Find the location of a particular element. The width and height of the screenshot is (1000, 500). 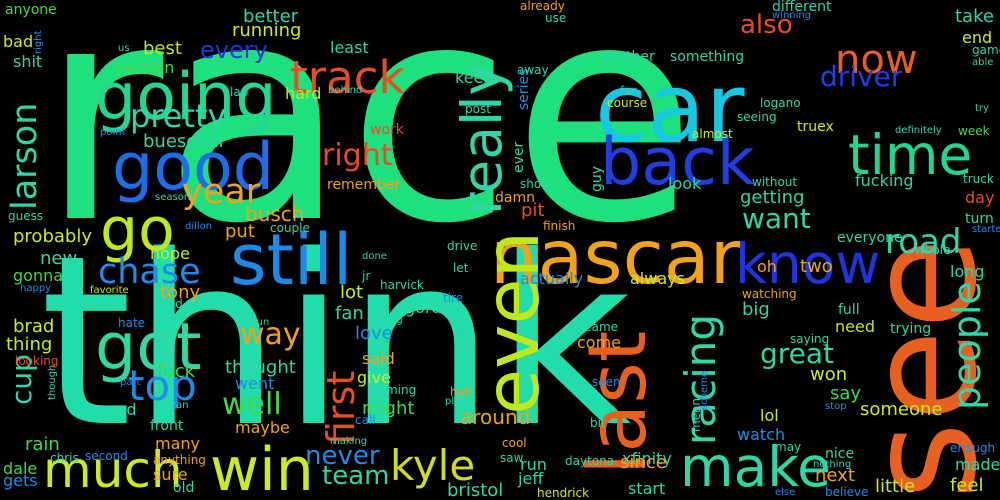

word-behind: behind is located at coordinates (345, 90).